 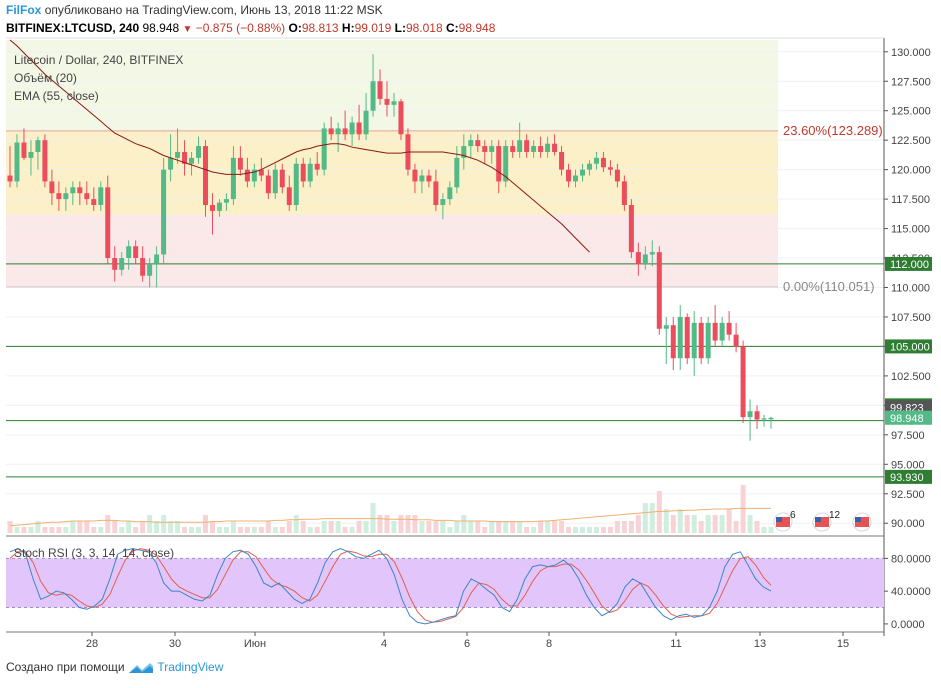 I want to click on time-tick-label: 30, so click(x=175, y=644).